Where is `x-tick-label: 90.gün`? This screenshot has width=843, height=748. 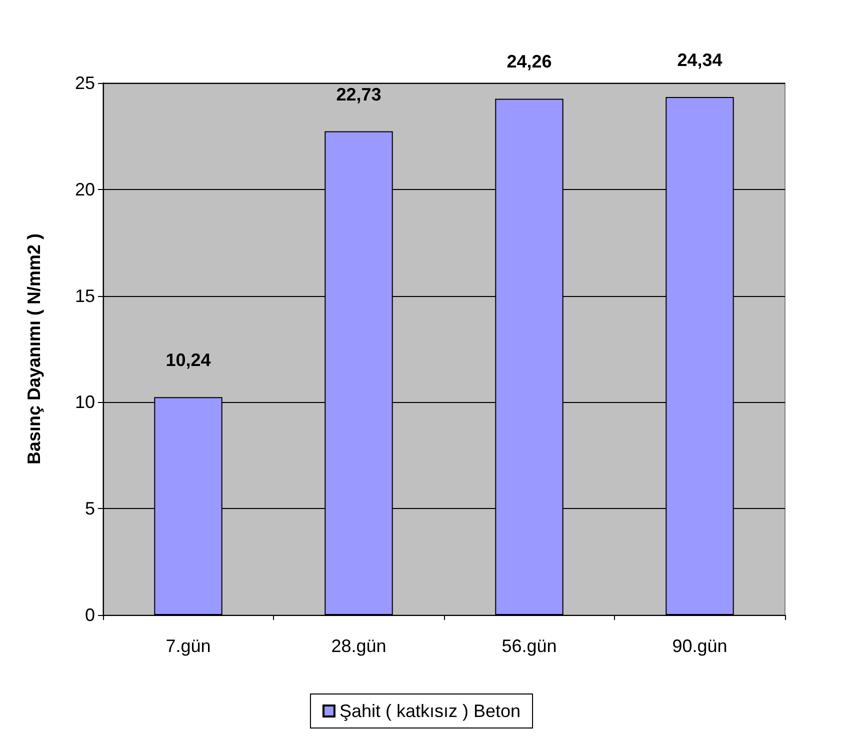
x-tick-label: 90.gün is located at coordinates (700, 646).